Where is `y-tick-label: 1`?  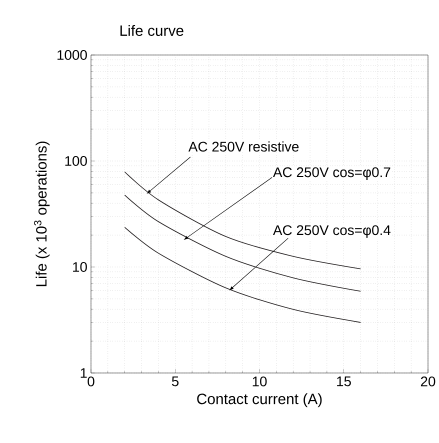
y-tick-label: 1 is located at coordinates (83, 373).